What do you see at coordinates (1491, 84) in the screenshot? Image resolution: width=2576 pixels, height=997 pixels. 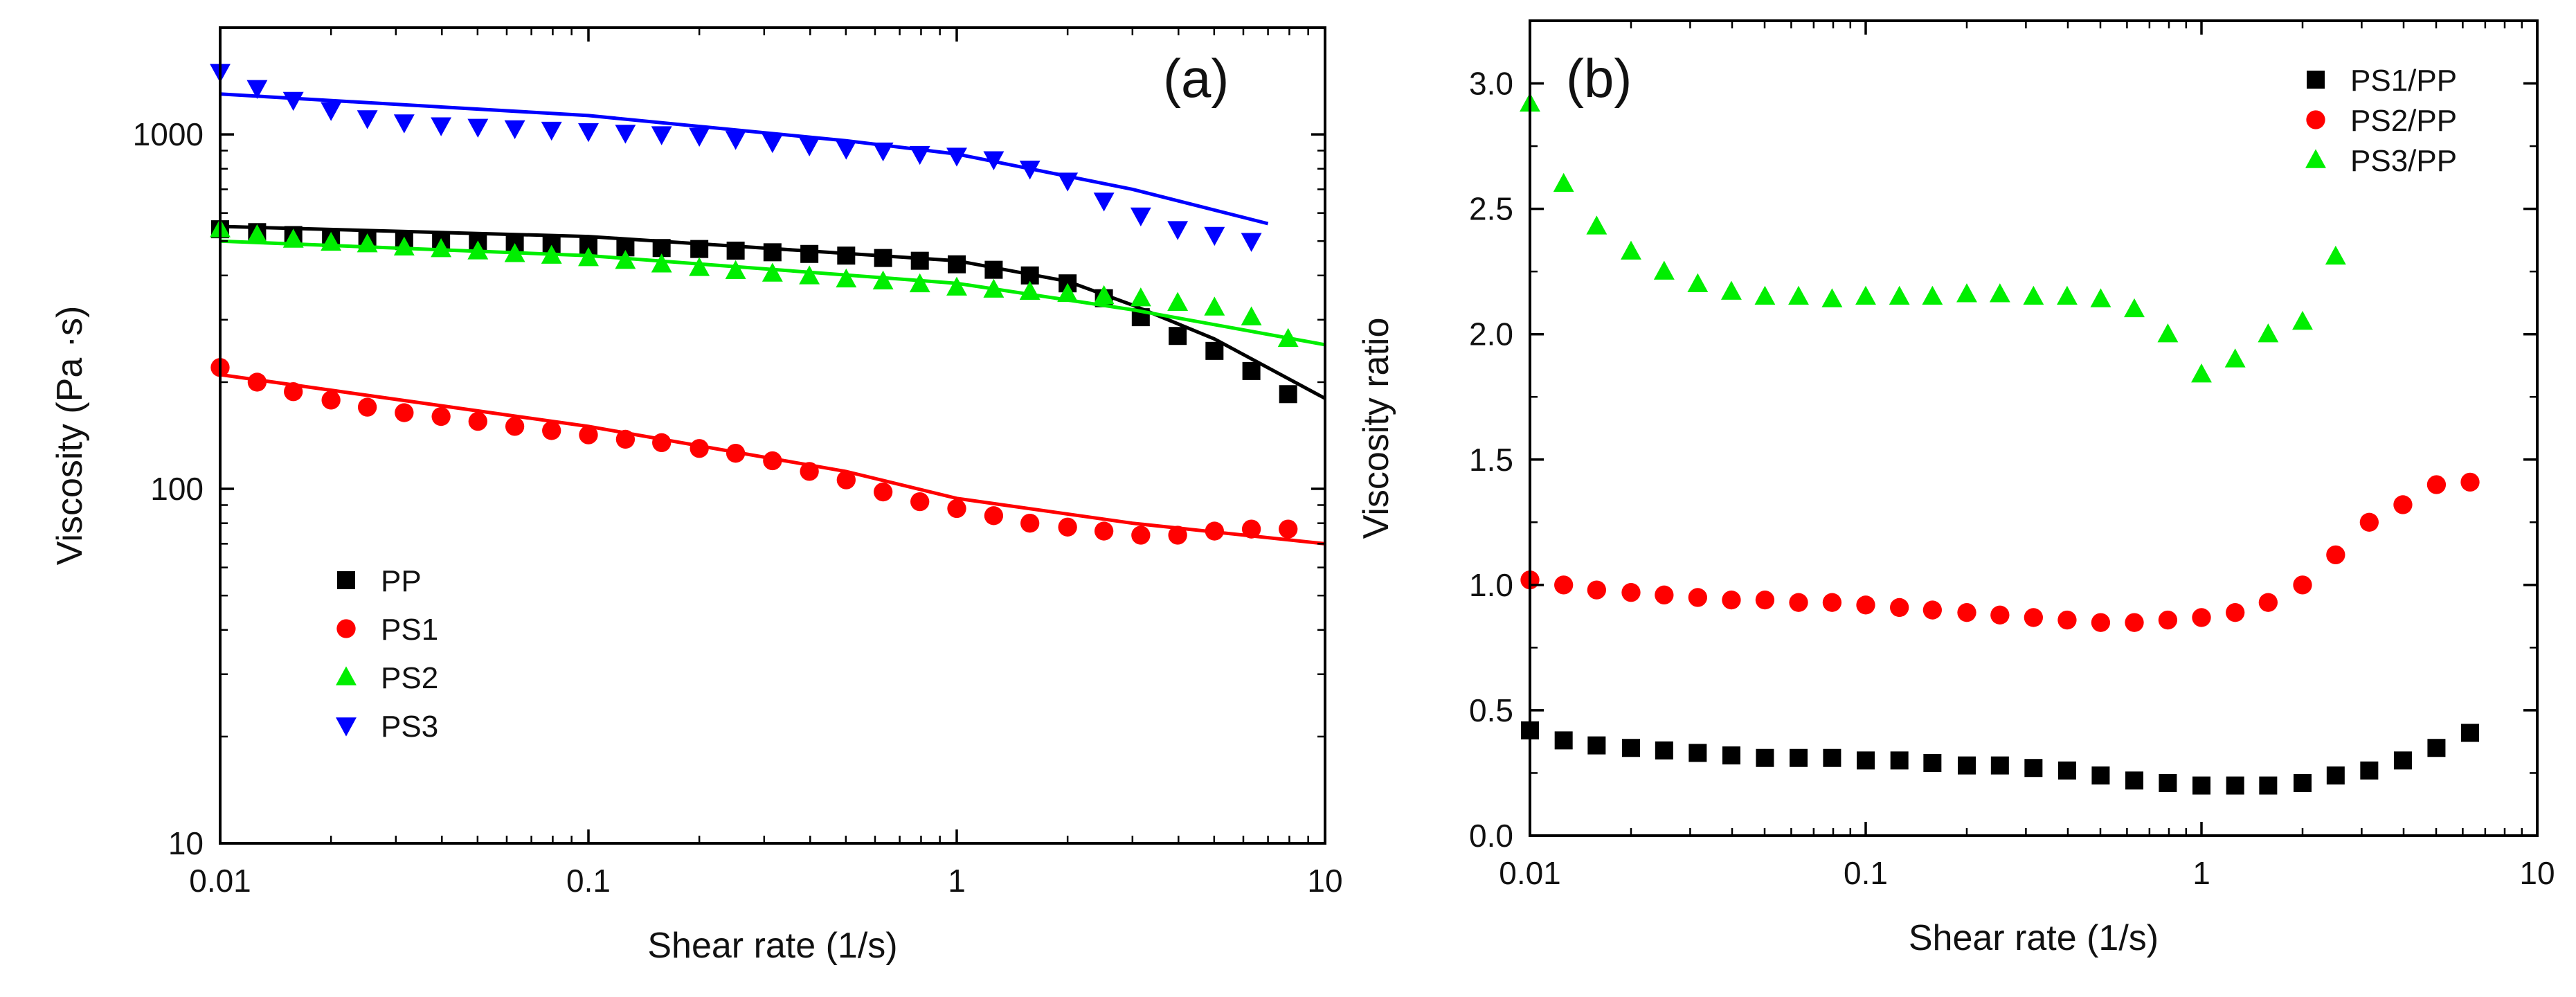 I see `y-tick-label: 3.0` at bounding box center [1491, 84].